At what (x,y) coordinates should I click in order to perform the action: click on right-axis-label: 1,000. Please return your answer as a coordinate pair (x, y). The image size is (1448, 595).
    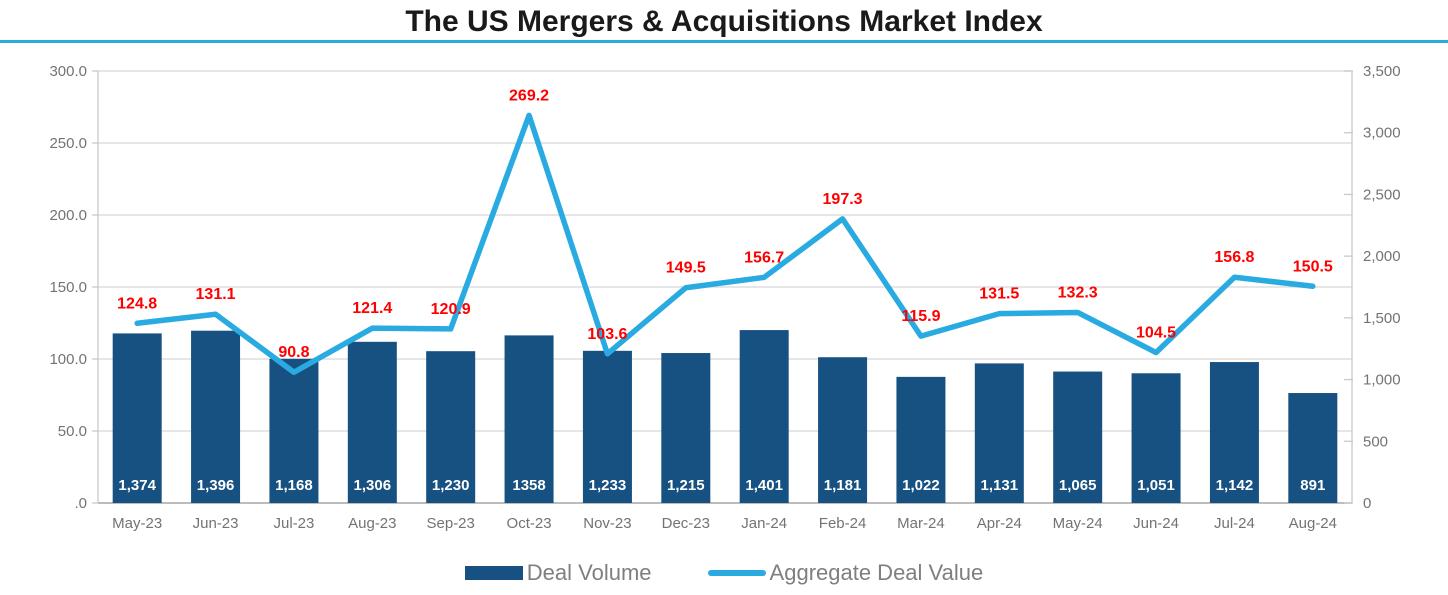
    Looking at the image, I should click on (1382, 380).